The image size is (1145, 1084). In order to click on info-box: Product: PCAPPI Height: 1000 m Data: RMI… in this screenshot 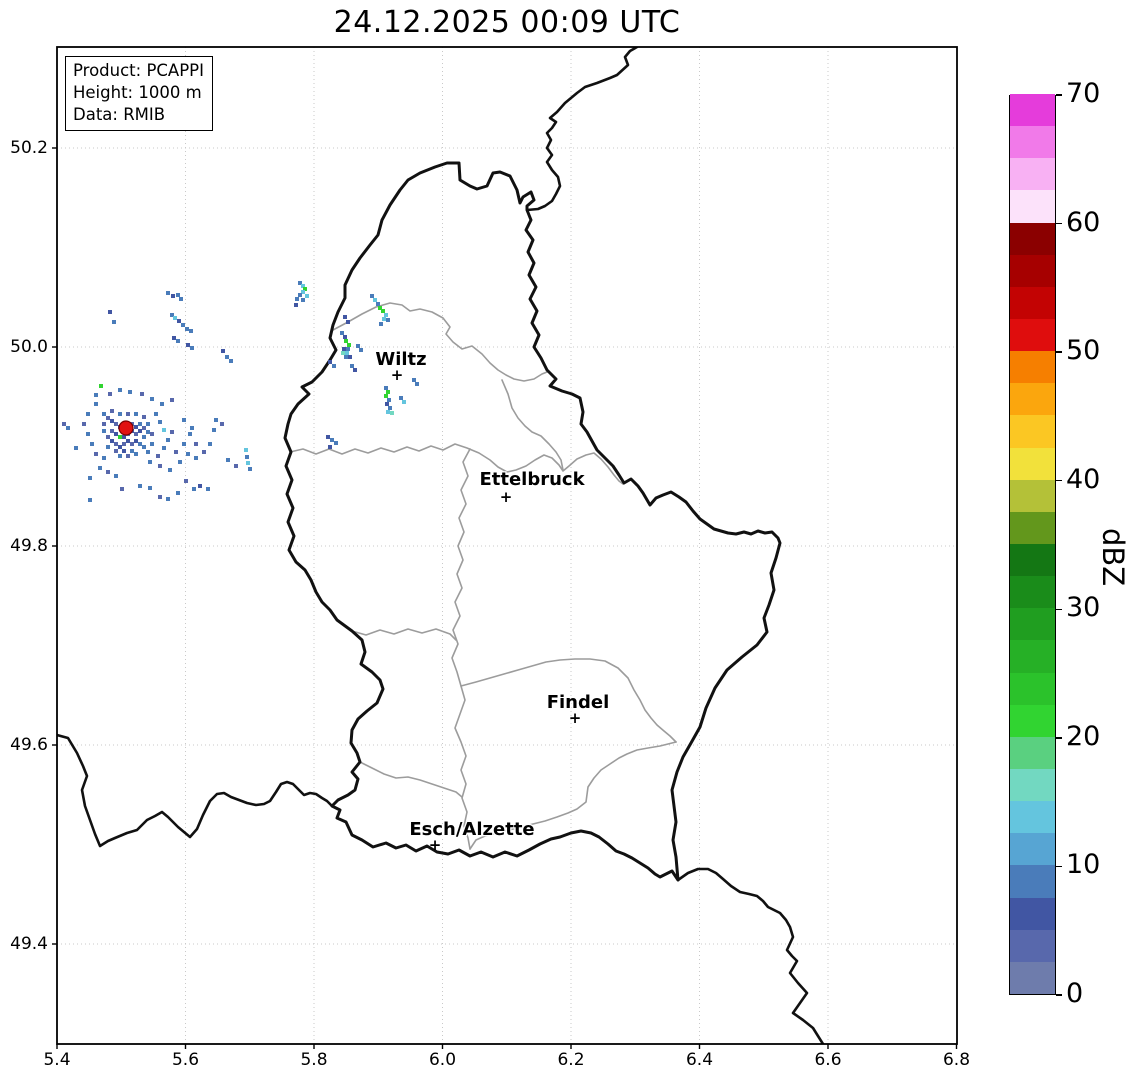, I will do `click(139, 93)`.